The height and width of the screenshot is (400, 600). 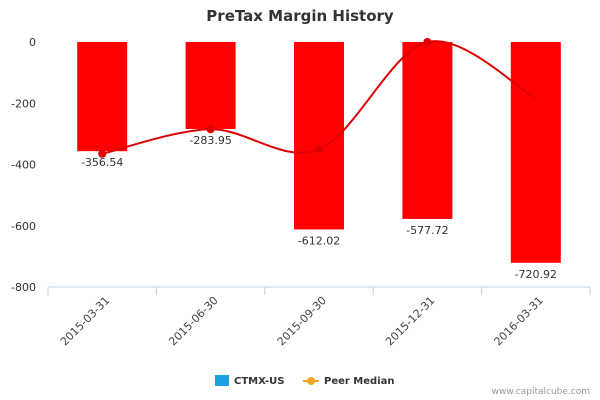 What do you see at coordinates (259, 381) in the screenshot?
I see `legend-label-ctmx: CTMX-US` at bounding box center [259, 381].